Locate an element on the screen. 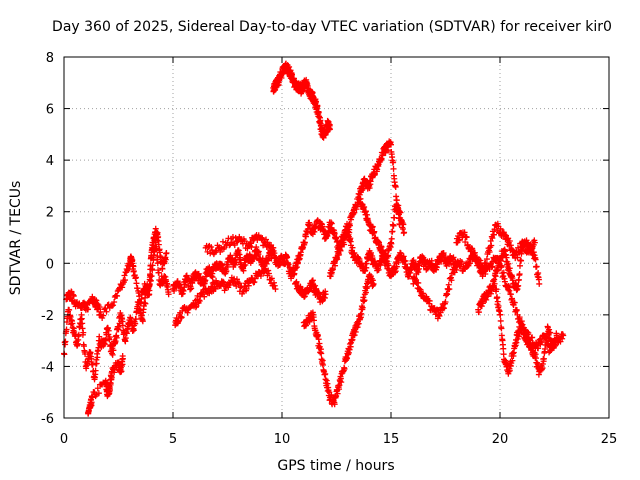  y-tick-label: 8 is located at coordinates (50, 58).